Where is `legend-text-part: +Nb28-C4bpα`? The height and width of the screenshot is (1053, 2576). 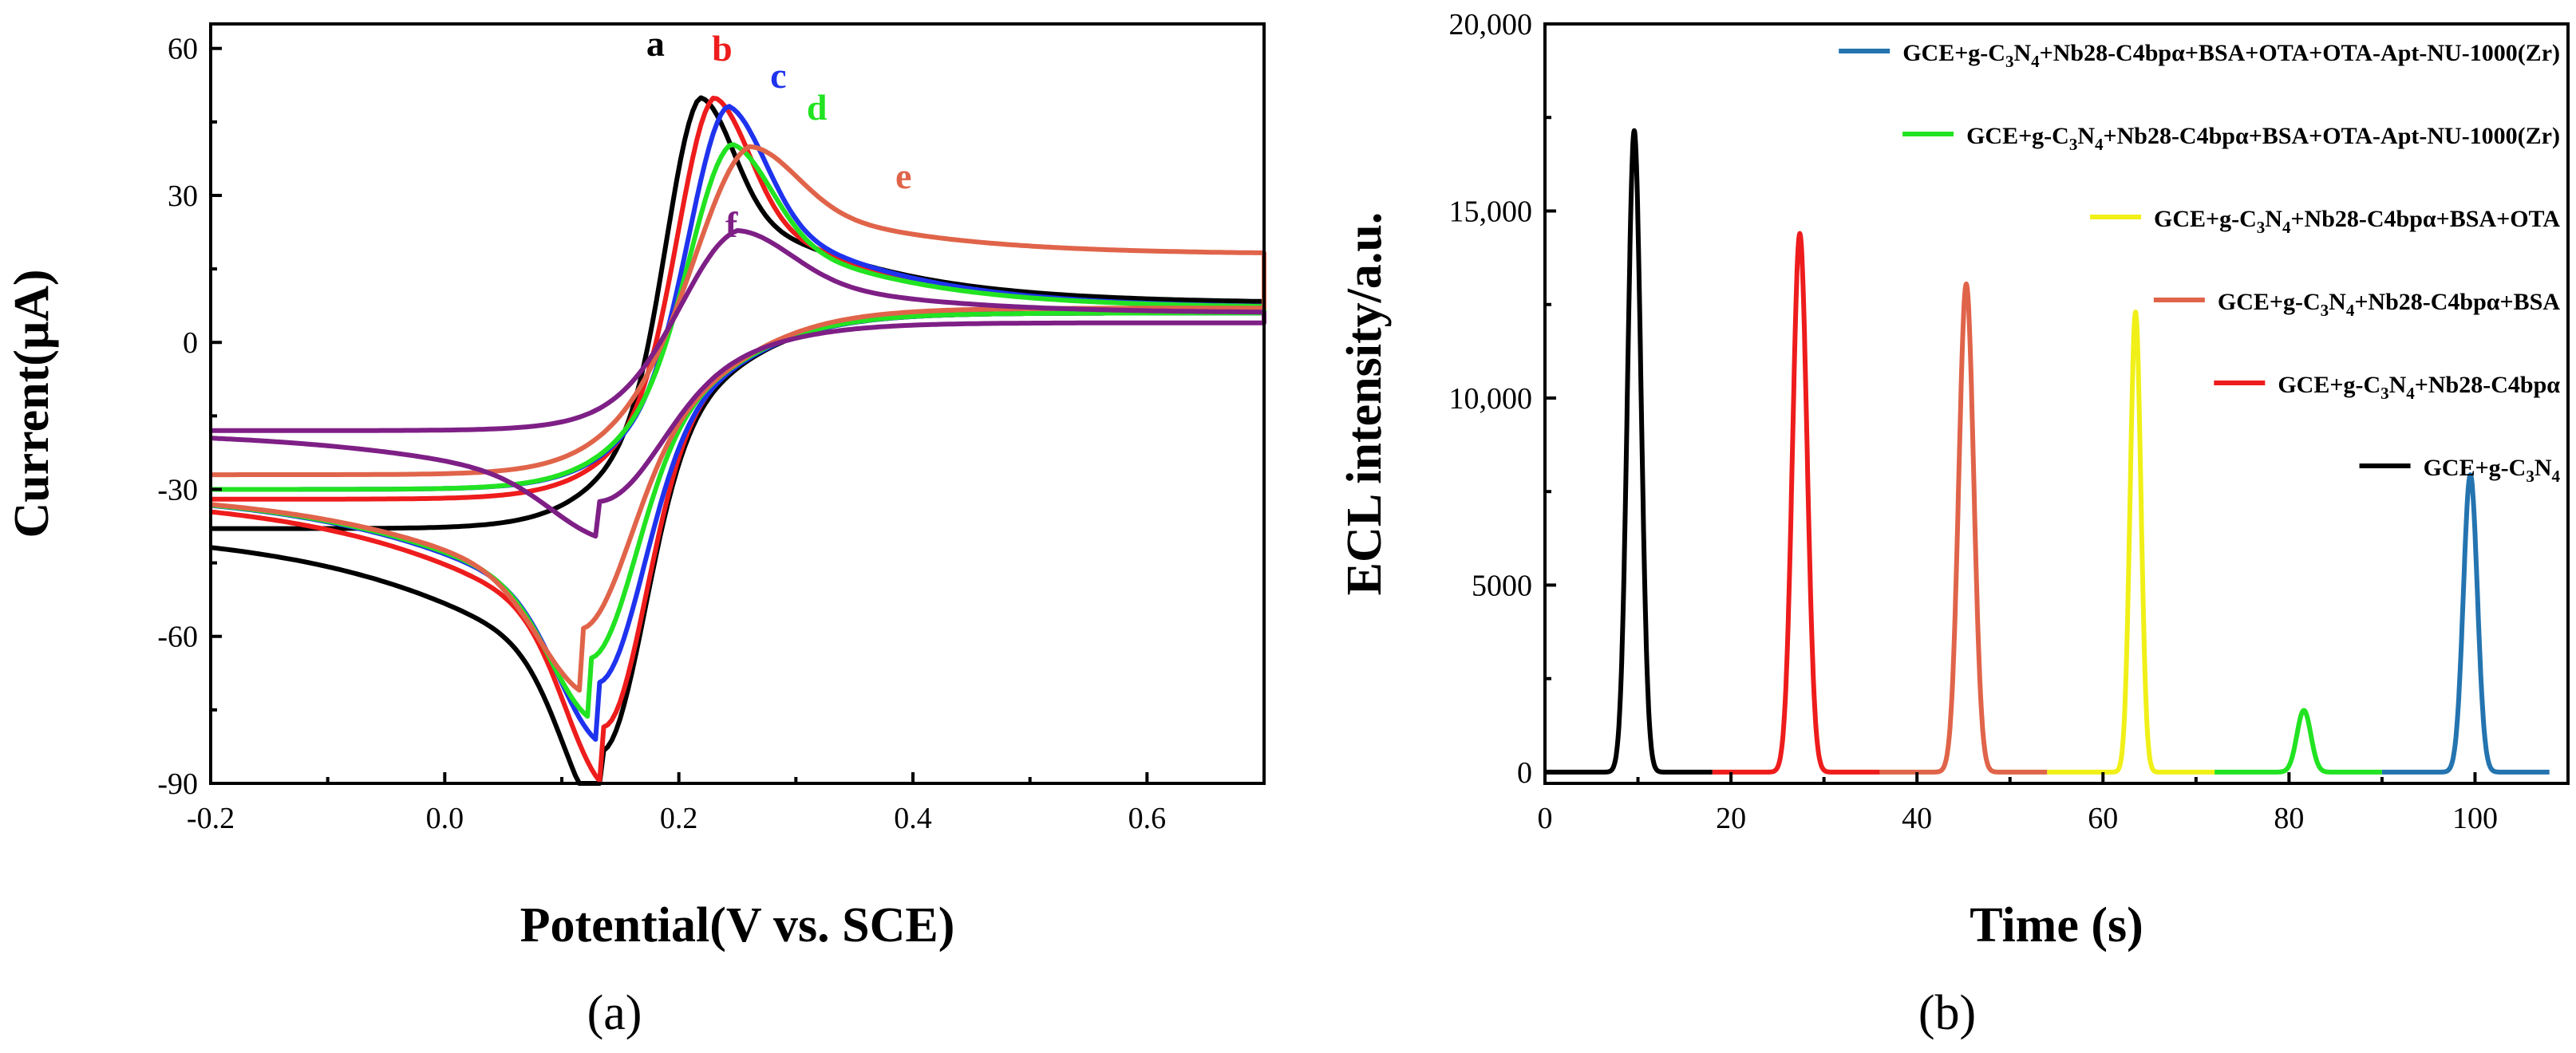
legend-text-part: +Nb28-C4bpα is located at coordinates (2487, 385).